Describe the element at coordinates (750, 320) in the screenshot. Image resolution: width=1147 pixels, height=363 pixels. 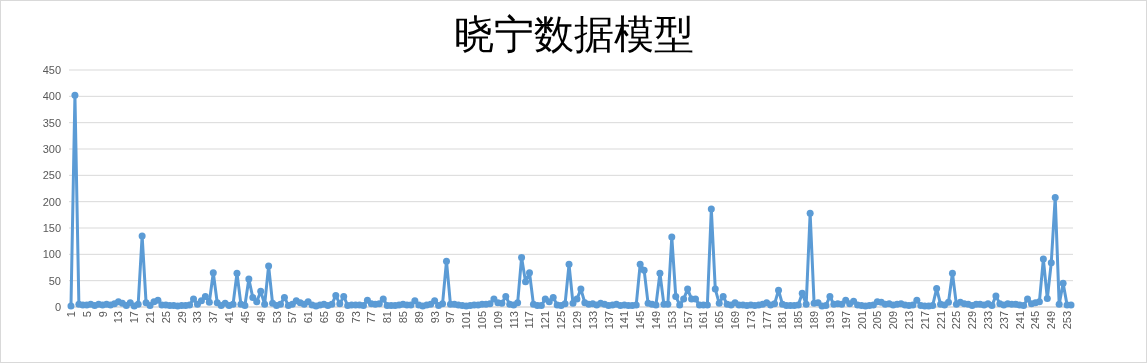
I see `x-tick-label: 173` at that location.